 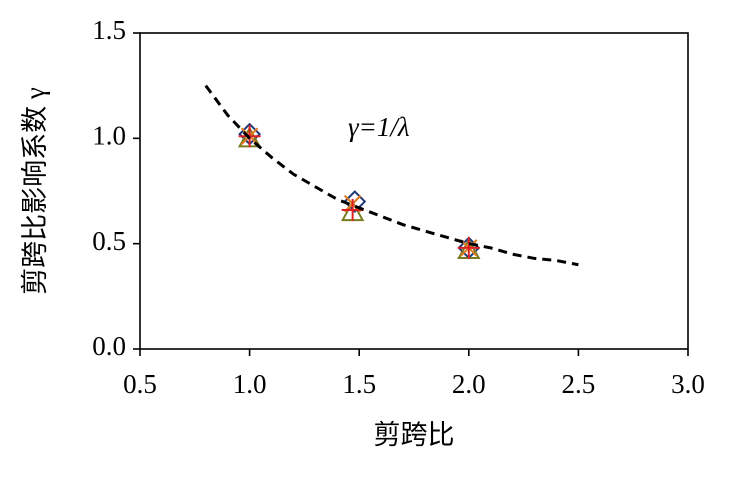 I want to click on x-tick-label: 1.5, so click(x=359, y=384).